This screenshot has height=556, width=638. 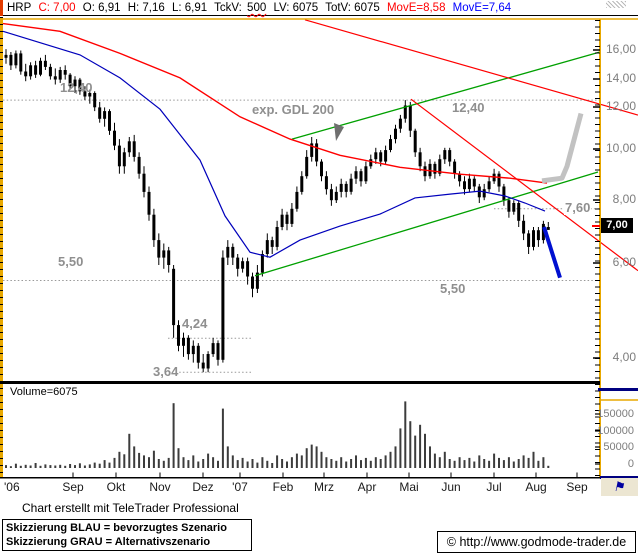 I want to click on level-label-760: 7,60, so click(x=578, y=207).